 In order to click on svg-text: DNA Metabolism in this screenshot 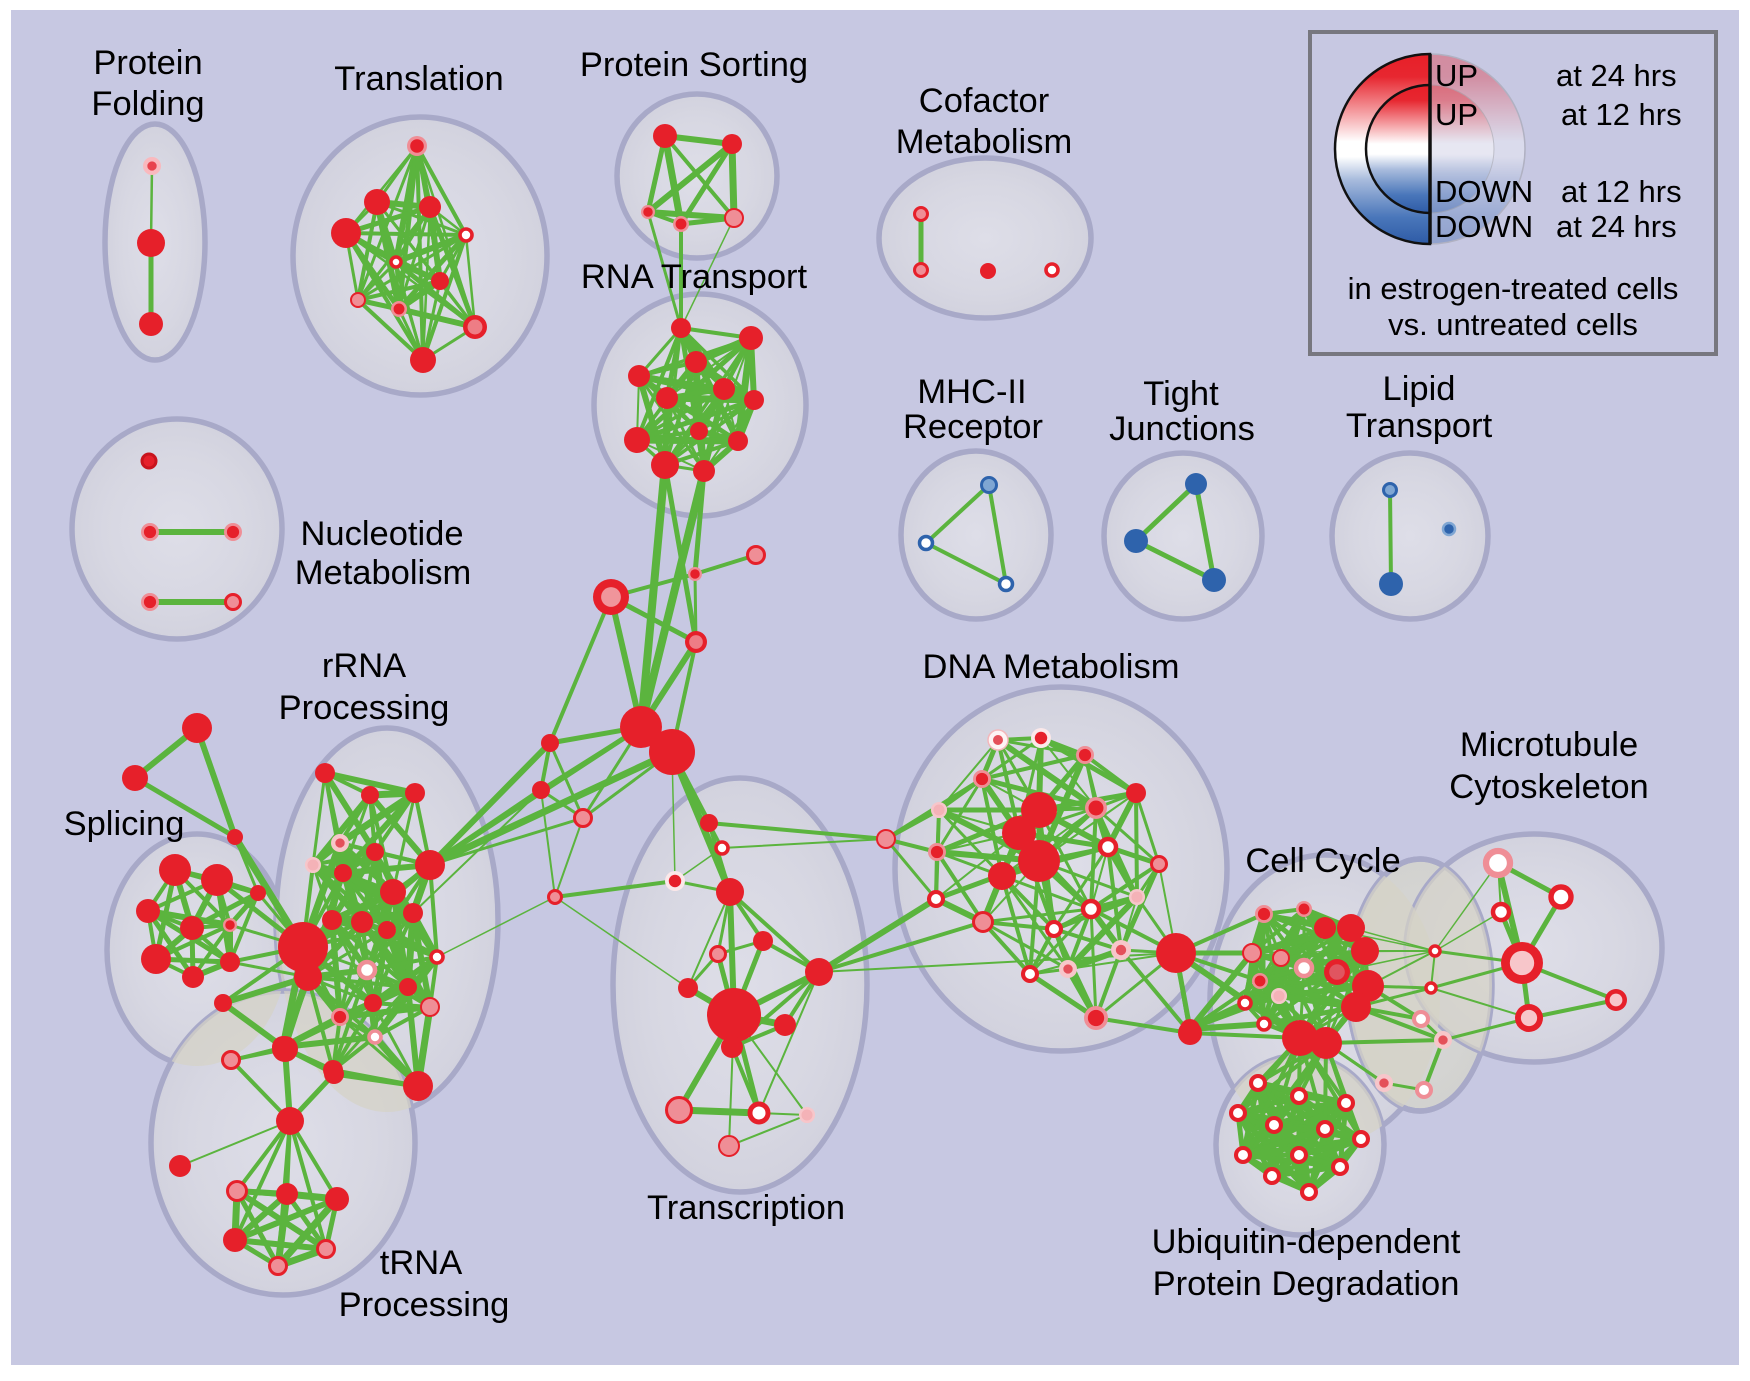, I will do `click(1051, 667)`.